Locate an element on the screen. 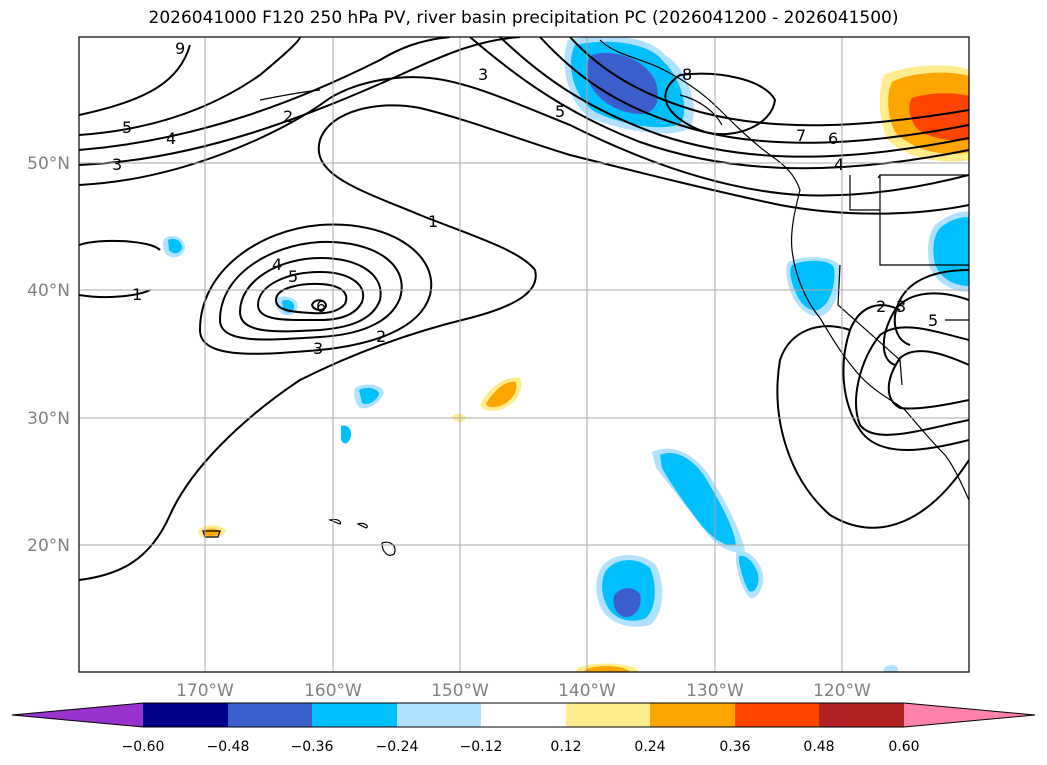 The height and width of the screenshot is (765, 1047). latitude-labels: 50°N 40°N 30°N 20°N is located at coordinates (48, 355).